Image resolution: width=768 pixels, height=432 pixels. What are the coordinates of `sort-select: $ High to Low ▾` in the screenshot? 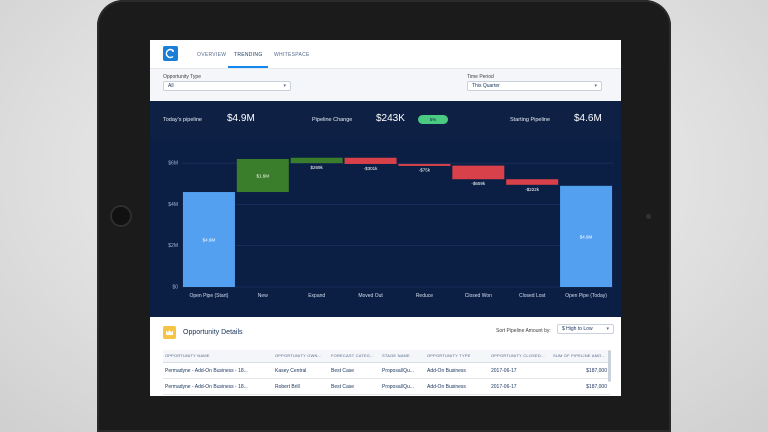 It's located at (585, 329).